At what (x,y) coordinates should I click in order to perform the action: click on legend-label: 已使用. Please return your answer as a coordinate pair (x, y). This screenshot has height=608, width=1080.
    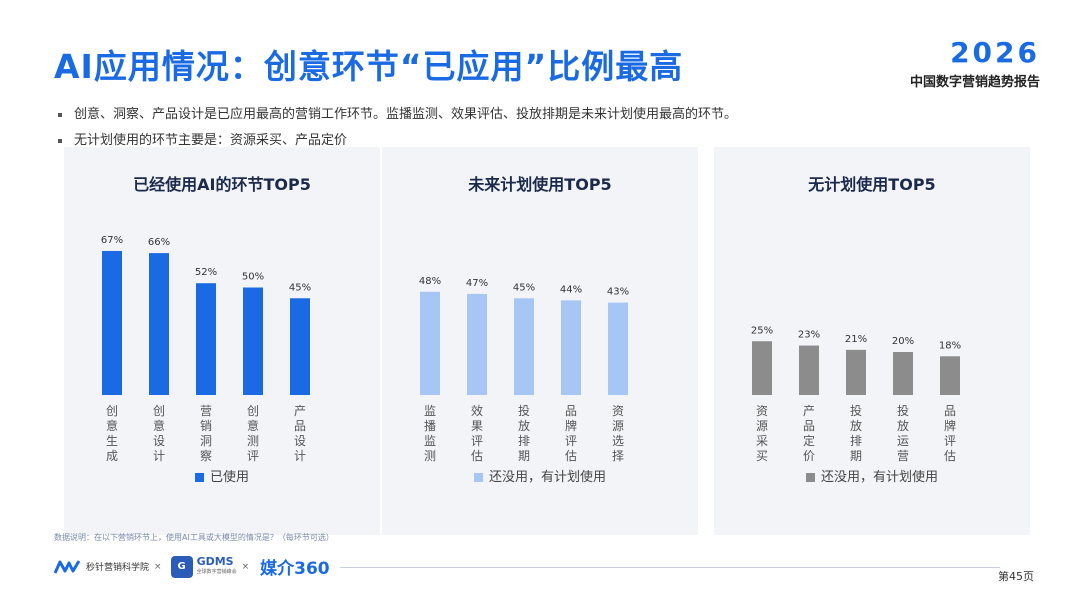
    Looking at the image, I should click on (229, 477).